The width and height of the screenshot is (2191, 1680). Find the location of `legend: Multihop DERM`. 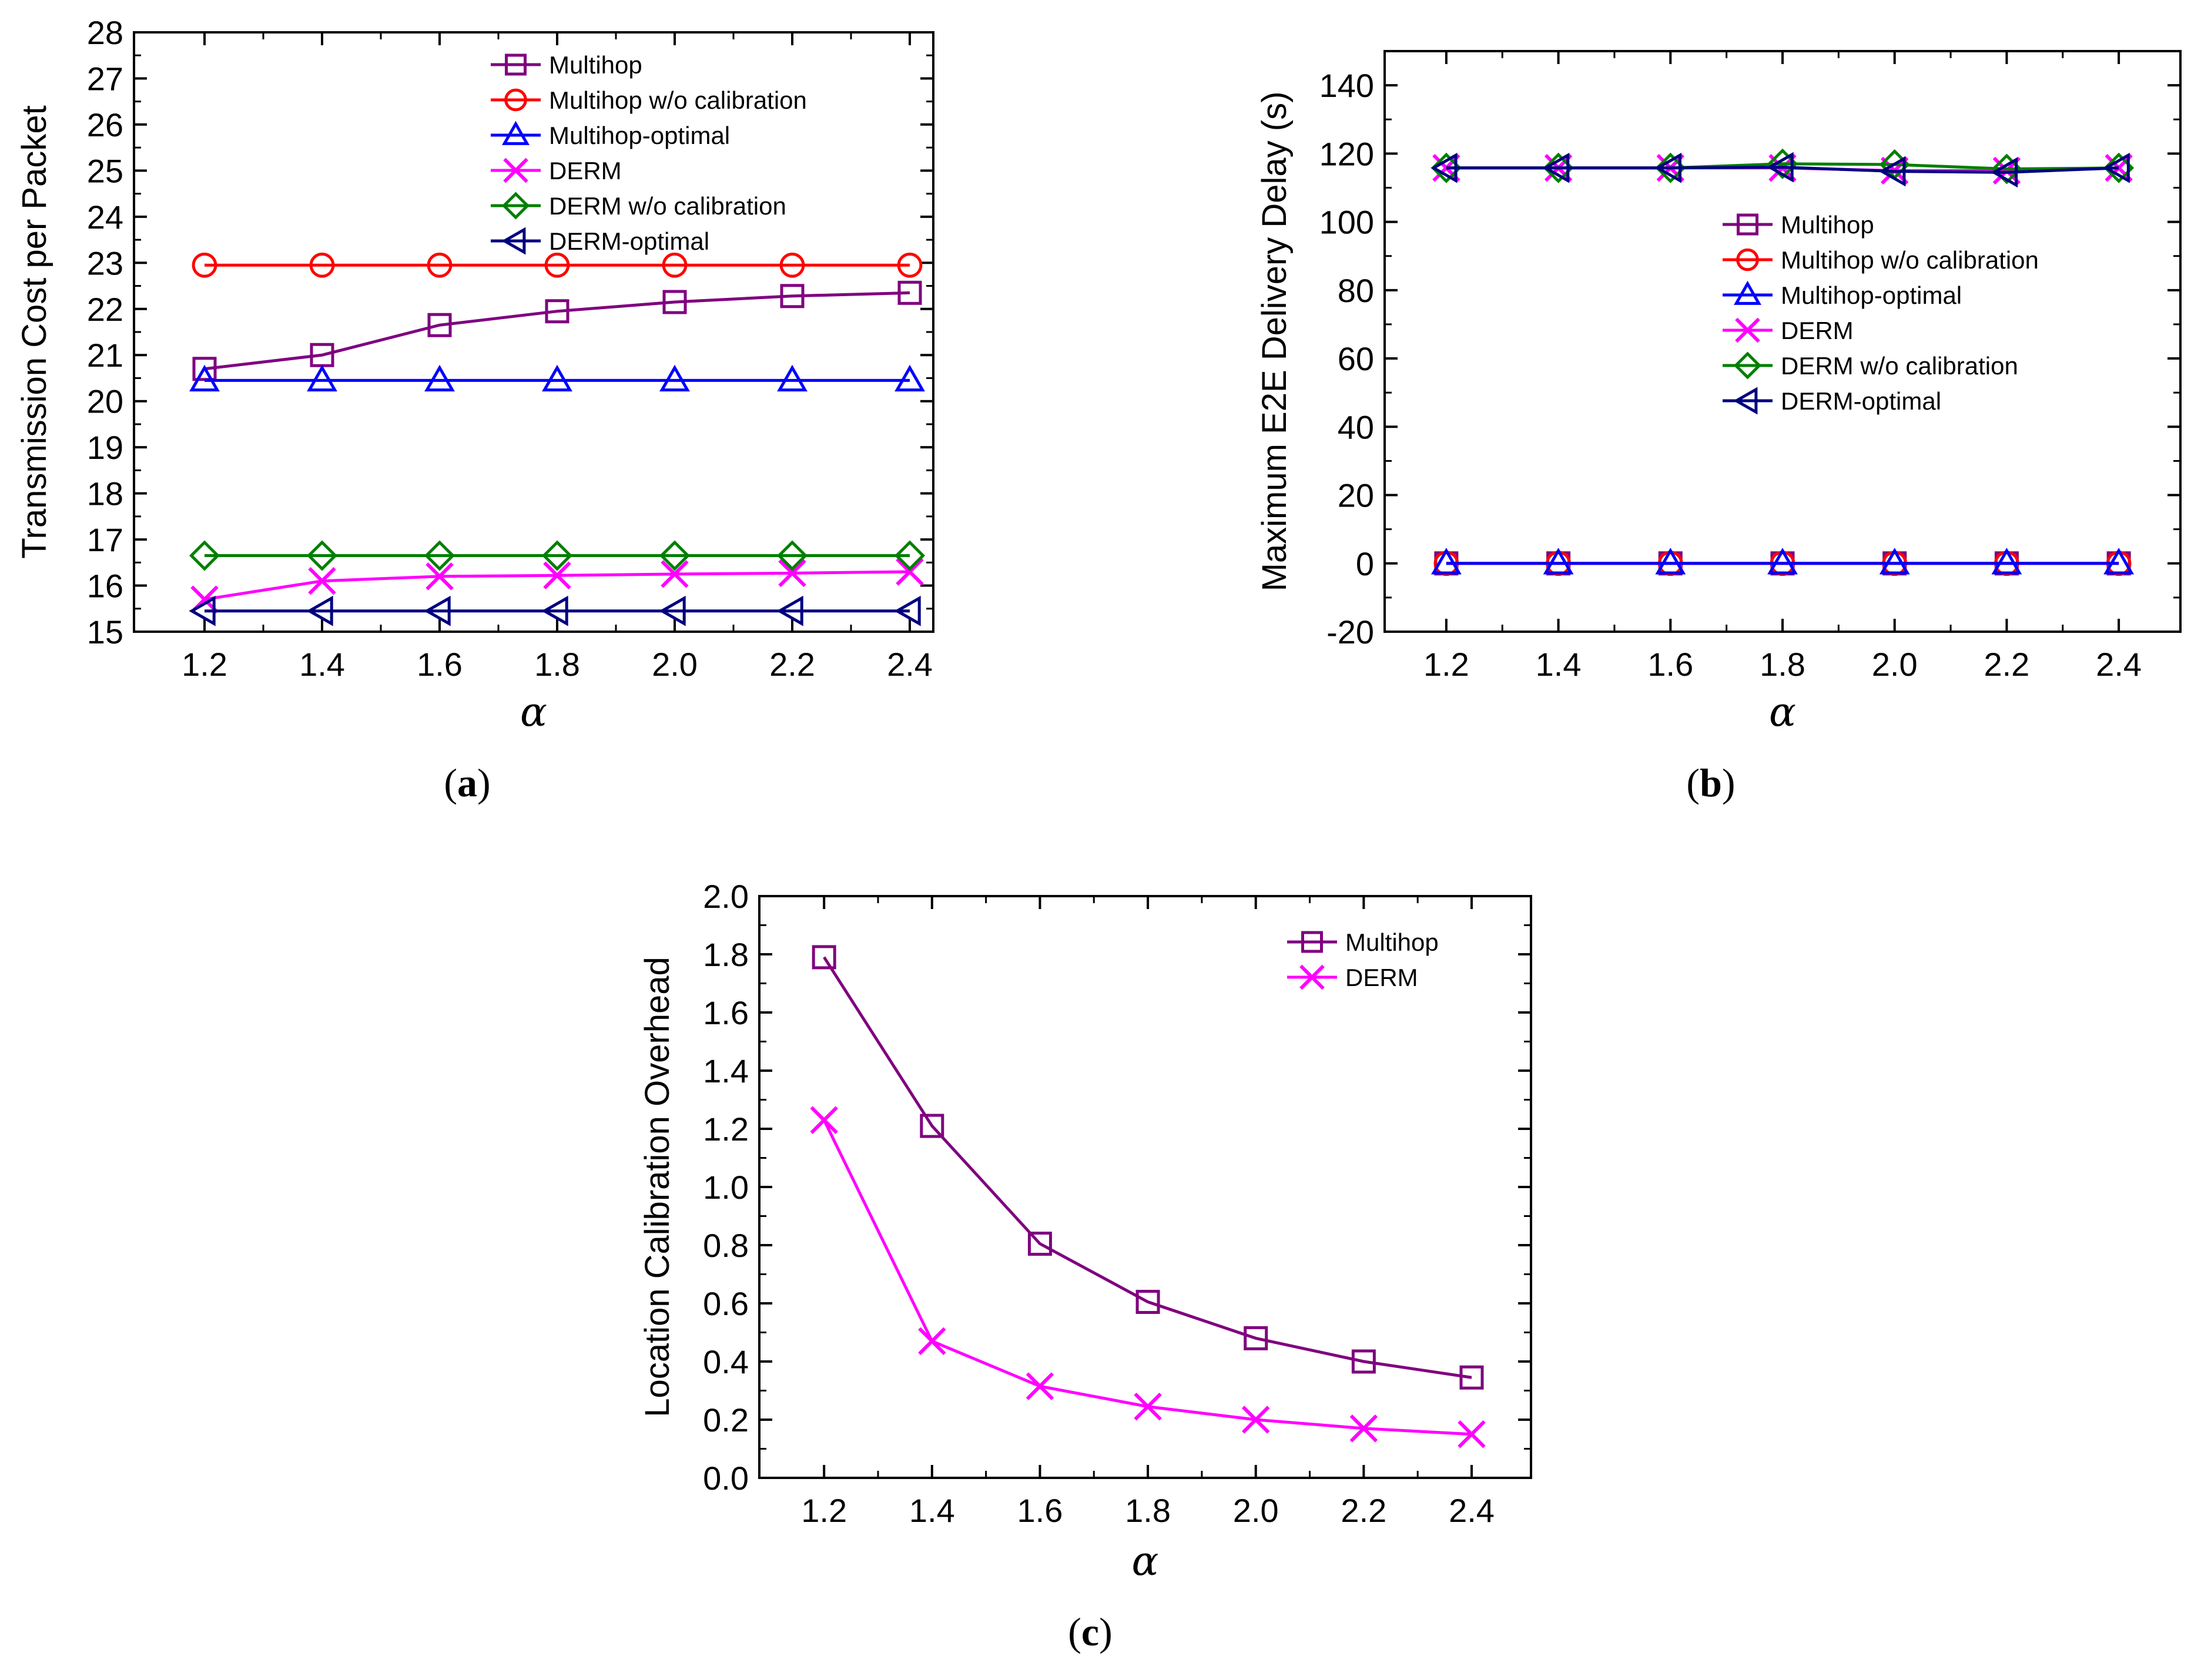

legend: Multihop DERM is located at coordinates (1363, 959).